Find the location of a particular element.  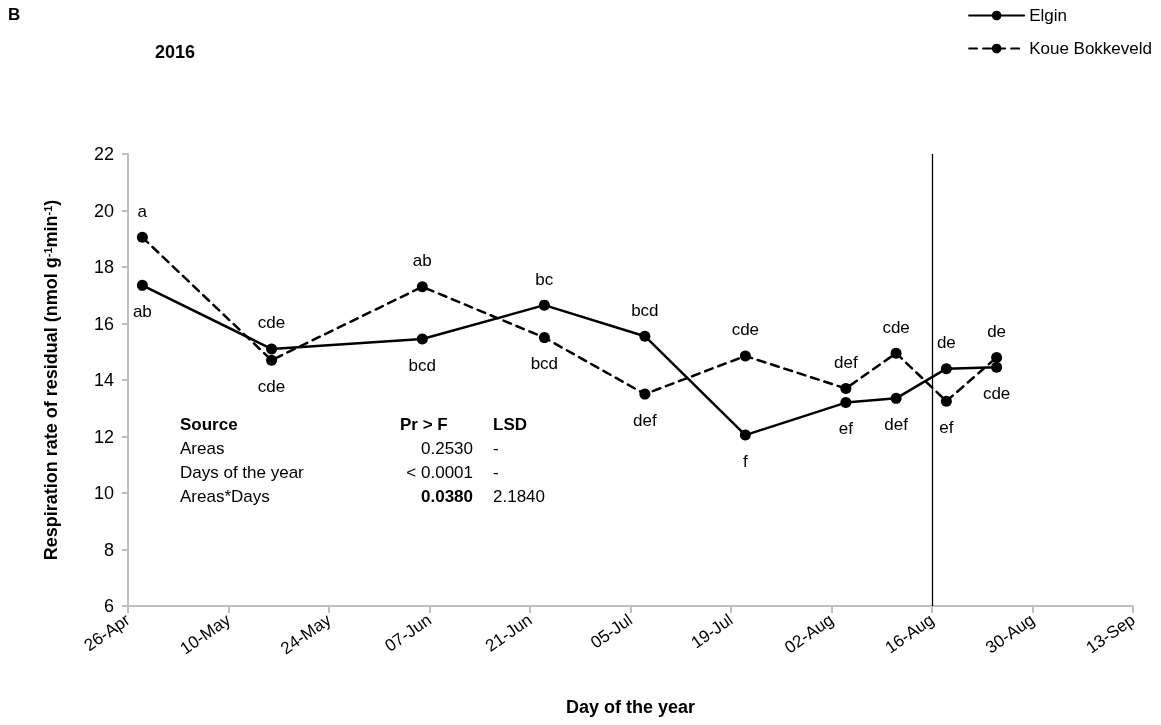

y-tick-label: 12 is located at coordinates (103, 436).